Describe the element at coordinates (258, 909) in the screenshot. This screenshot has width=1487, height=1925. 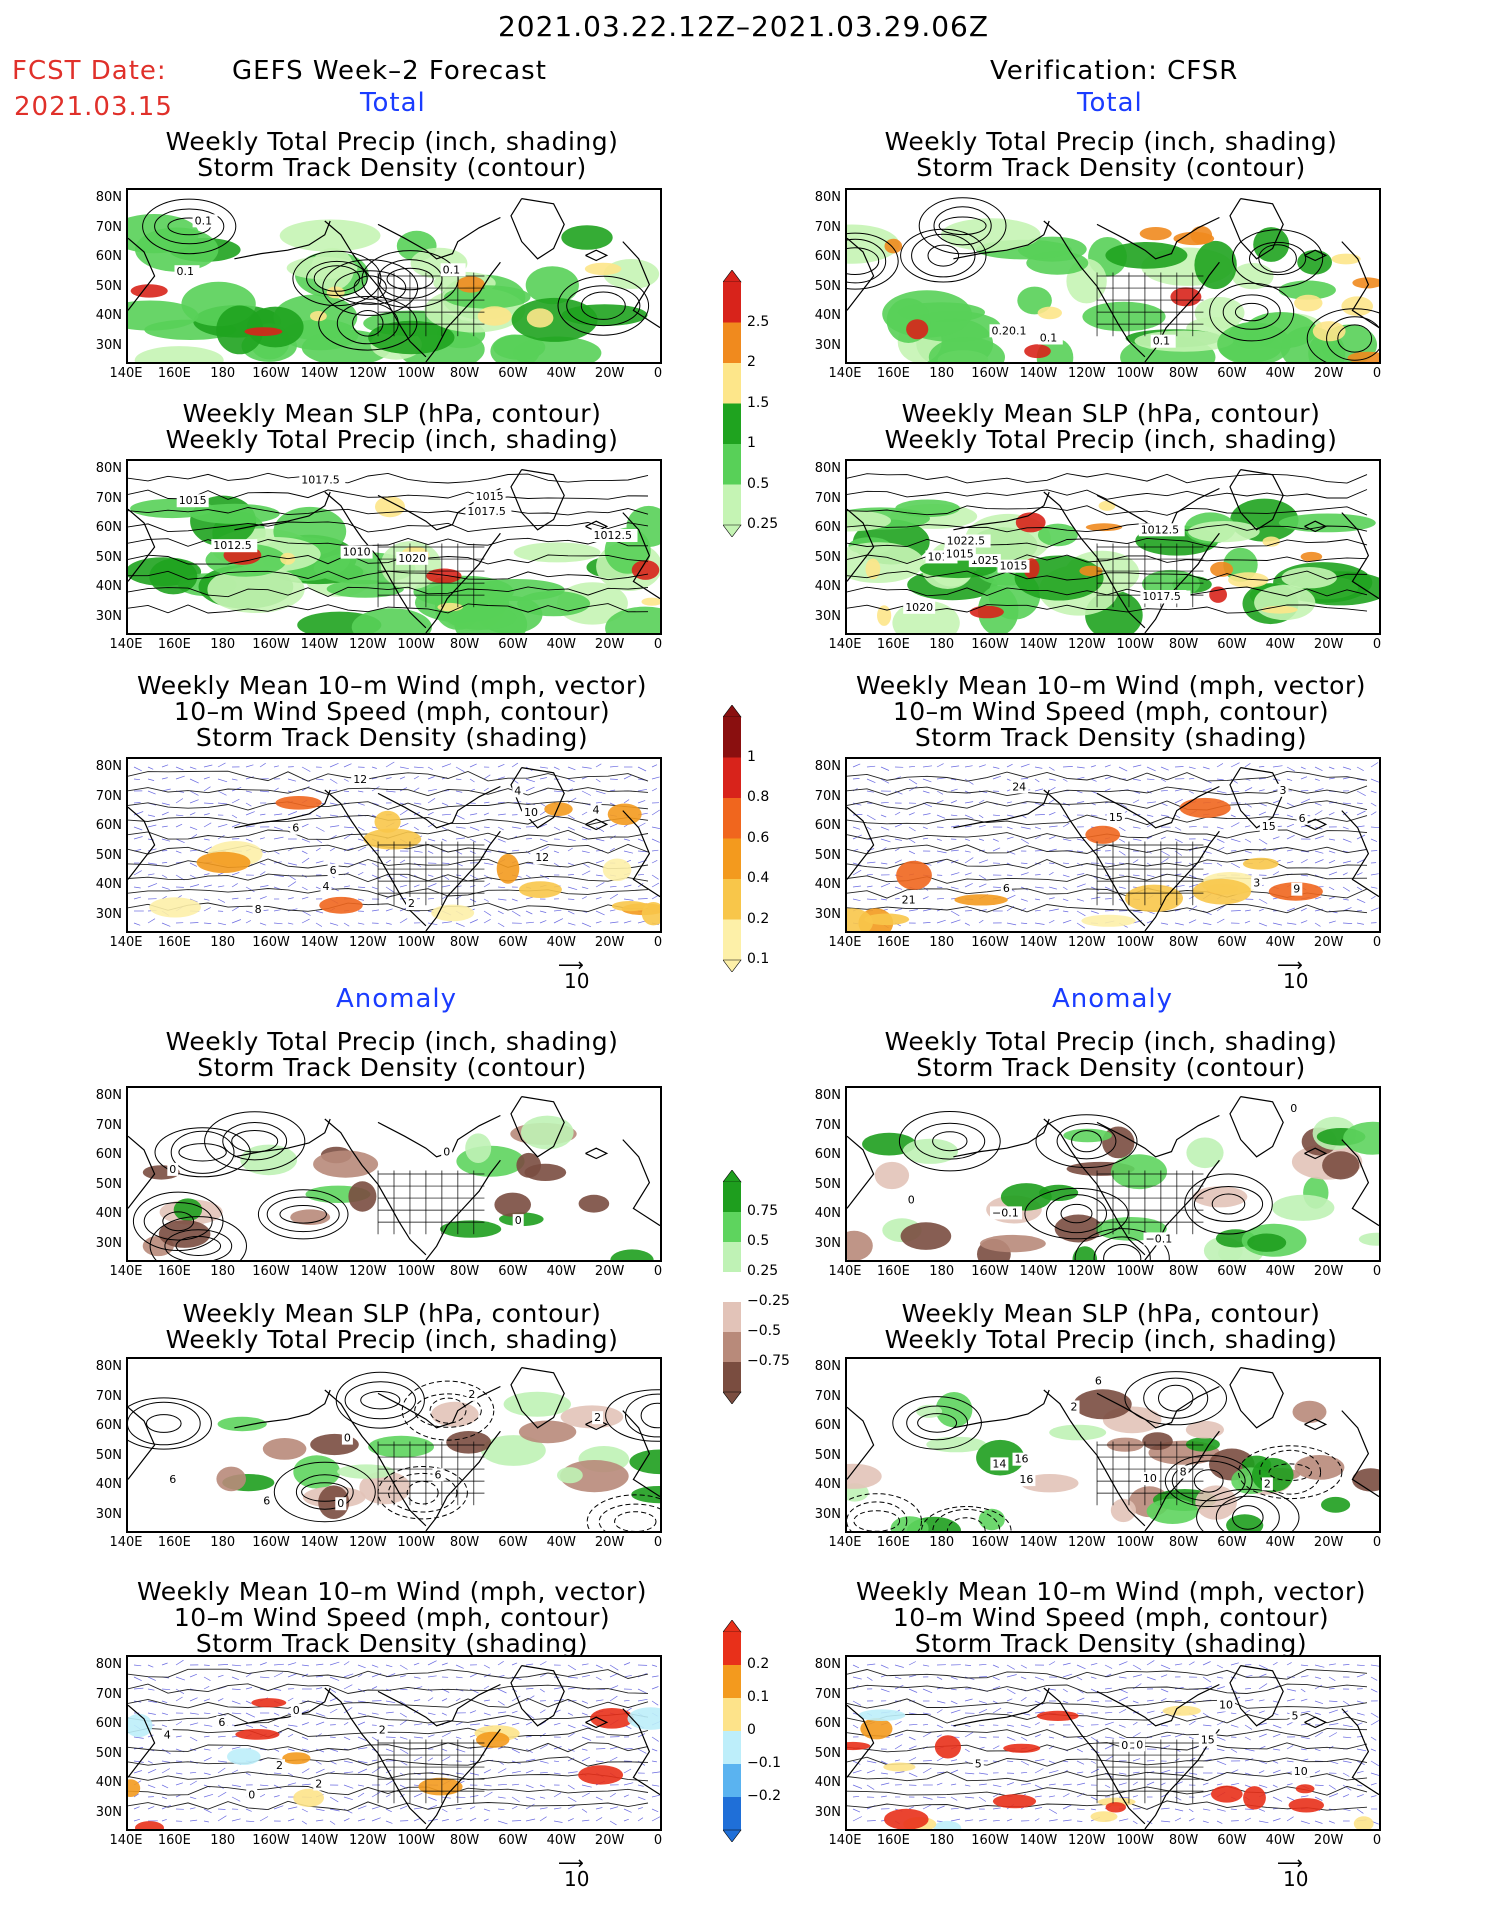
I see `contour-label-text: 8` at that location.